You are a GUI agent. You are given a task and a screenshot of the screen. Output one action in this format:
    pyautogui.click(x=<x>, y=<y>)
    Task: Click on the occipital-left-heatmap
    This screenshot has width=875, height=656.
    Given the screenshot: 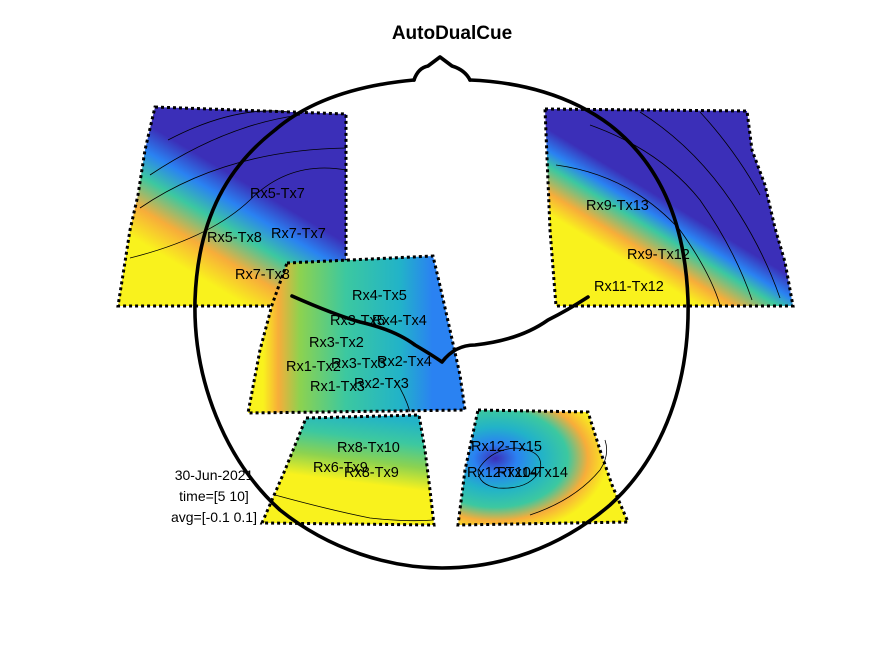 What is the action you would take?
    pyautogui.click(x=348, y=470)
    